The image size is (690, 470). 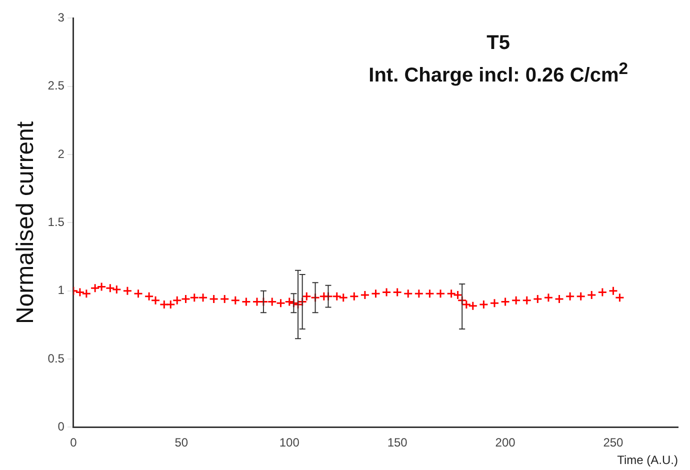 What do you see at coordinates (613, 443) in the screenshot?
I see `x-tick-label: 250` at bounding box center [613, 443].